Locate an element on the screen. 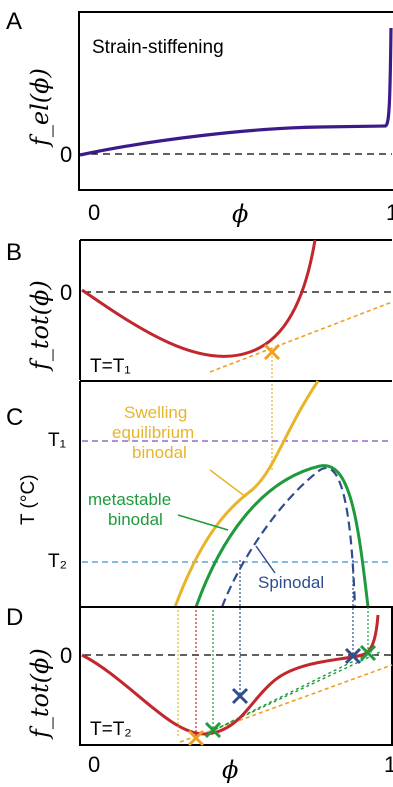 The height and width of the screenshot is (787, 393). metastable-arrow is located at coordinates (203, 522).